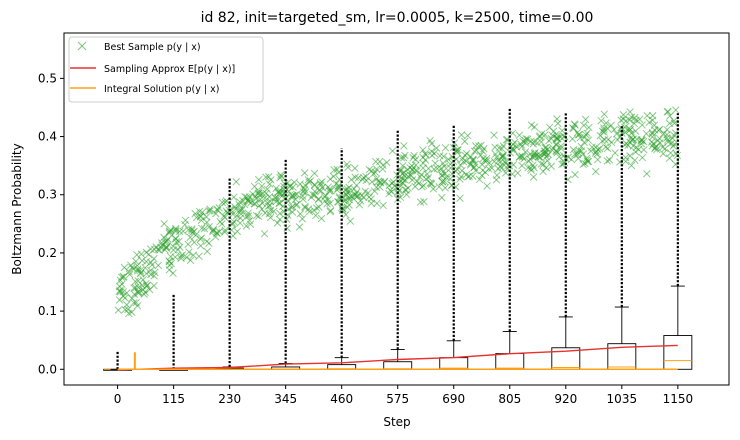 The height and width of the screenshot is (440, 740). I want to click on y-tick-label: 0.3, so click(47, 195).